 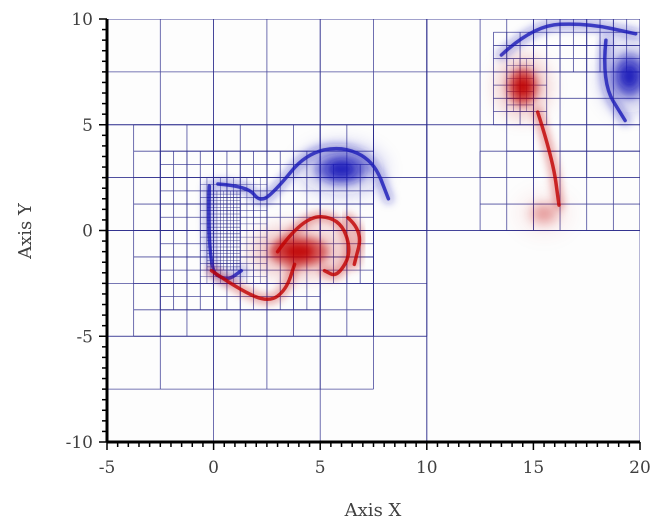 I want to click on x-tick-label: 5, so click(x=320, y=468).